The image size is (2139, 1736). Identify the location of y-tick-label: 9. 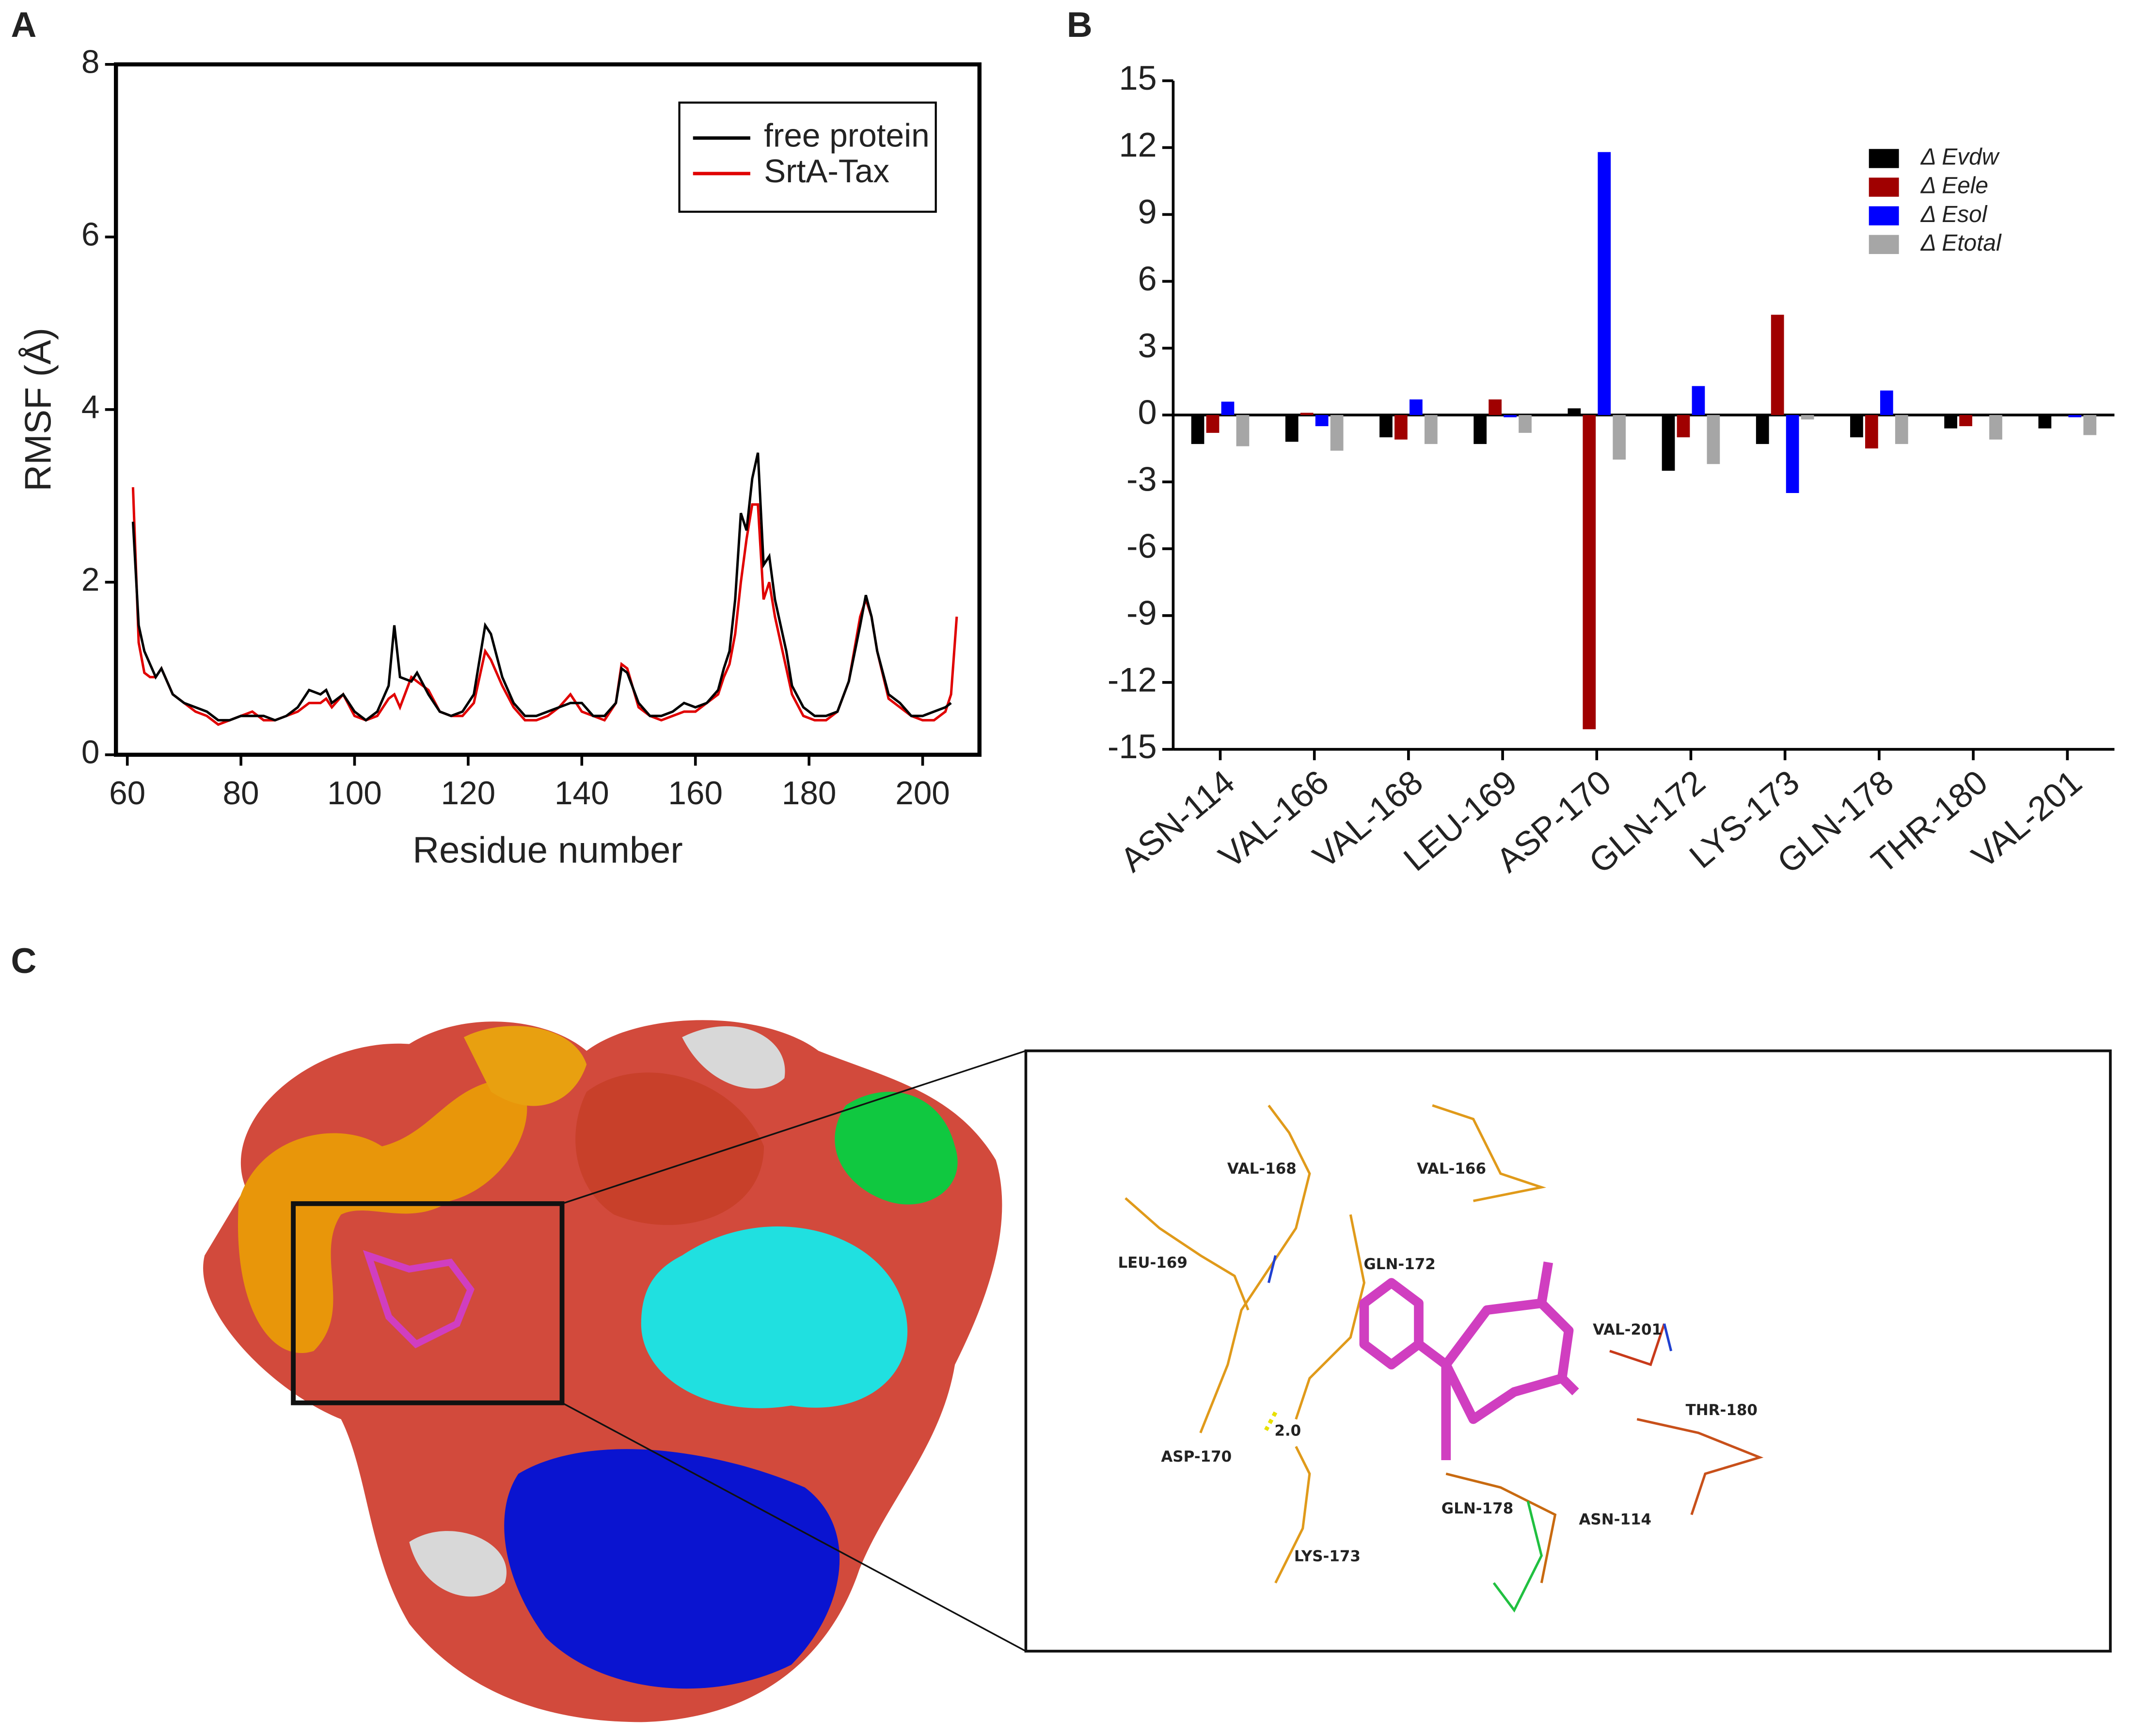
(1147, 211).